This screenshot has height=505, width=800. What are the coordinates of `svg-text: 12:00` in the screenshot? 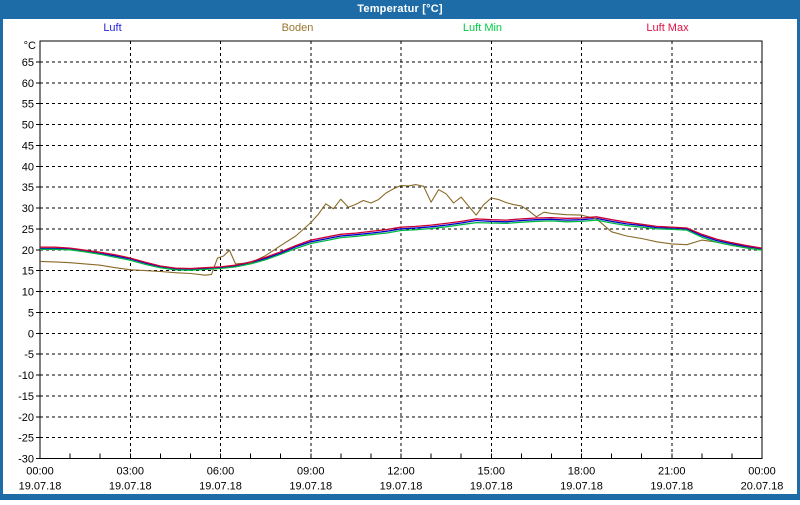 It's located at (401, 472).